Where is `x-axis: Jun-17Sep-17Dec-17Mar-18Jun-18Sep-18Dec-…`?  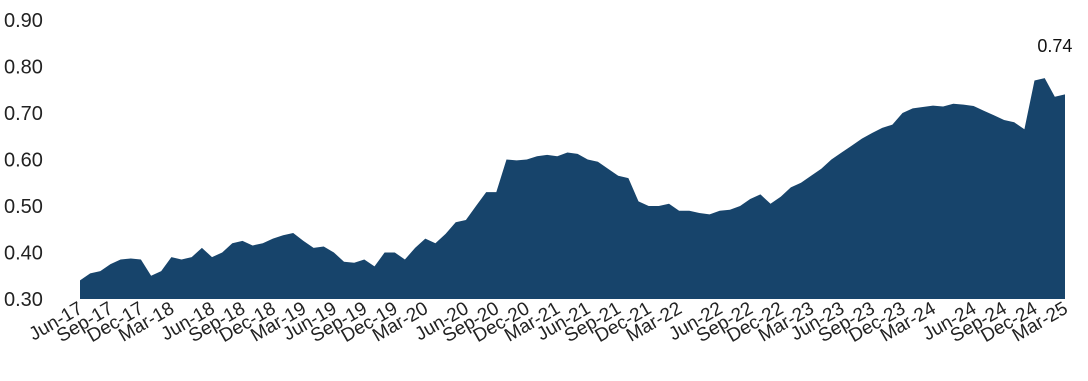 x-axis: Jun-17Sep-17Dec-17Mar-18Jun-18Sep-18Dec-… is located at coordinates (549, 322).